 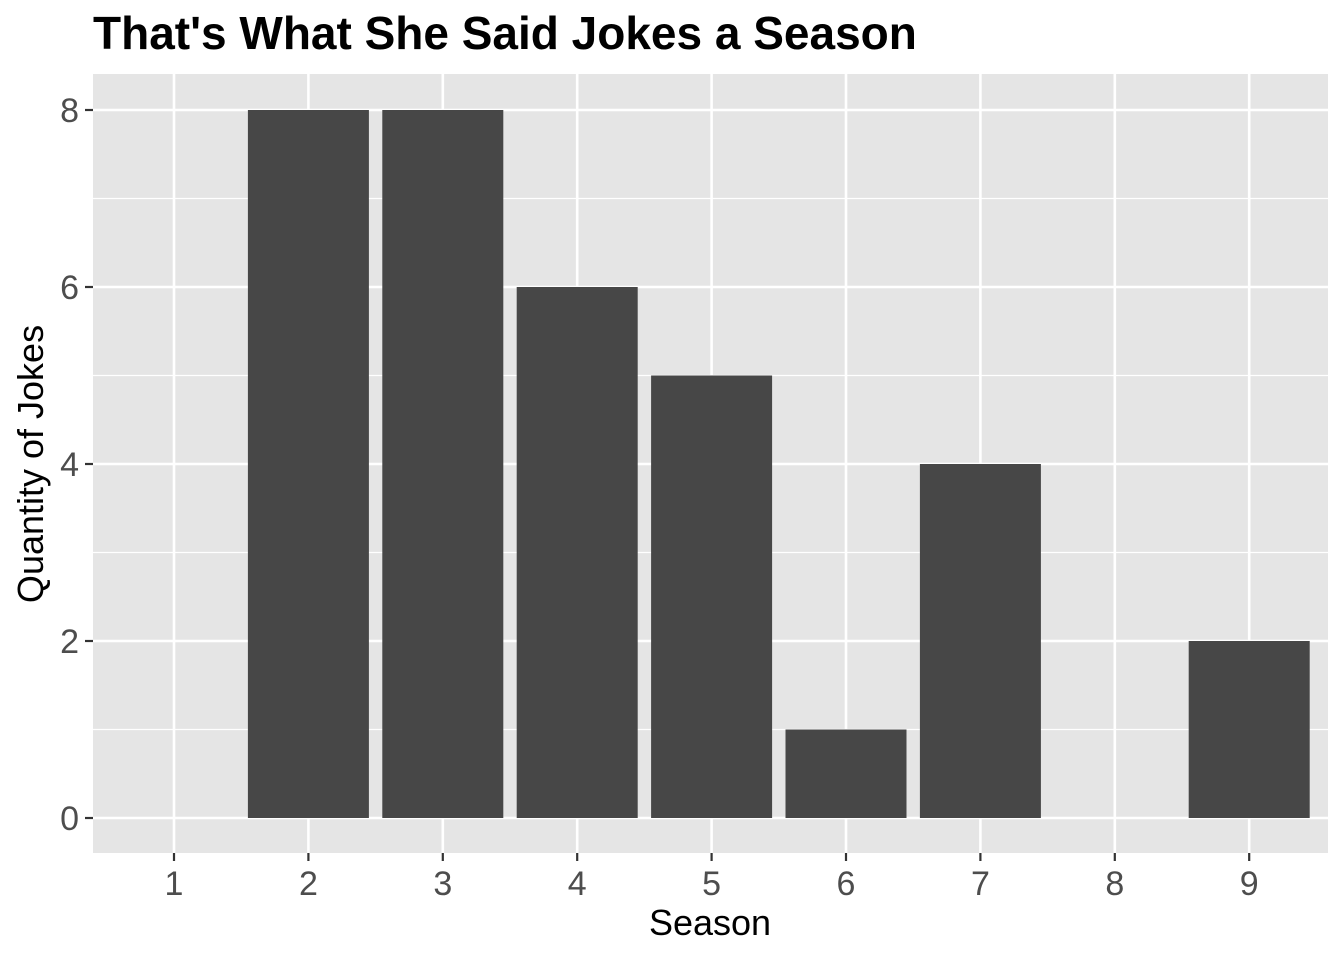 I want to click on y-axis-title: Quantity of Jokes, so click(x=30, y=464).